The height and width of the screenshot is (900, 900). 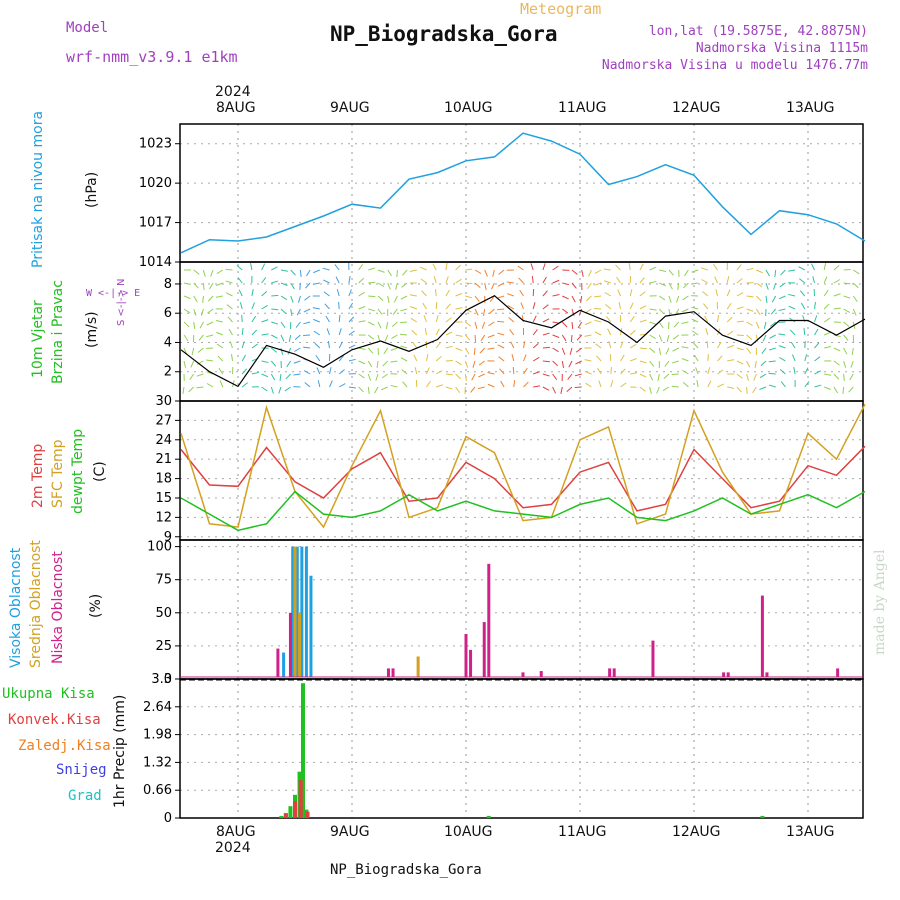 I want to click on ytick-label: 18, so click(x=163, y=479).